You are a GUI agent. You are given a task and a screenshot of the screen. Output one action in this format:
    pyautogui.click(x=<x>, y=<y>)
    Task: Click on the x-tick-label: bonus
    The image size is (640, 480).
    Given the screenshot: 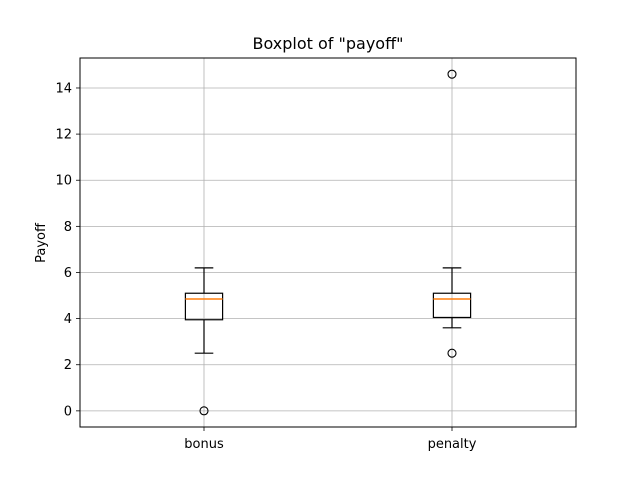 What is the action you would take?
    pyautogui.click(x=204, y=444)
    